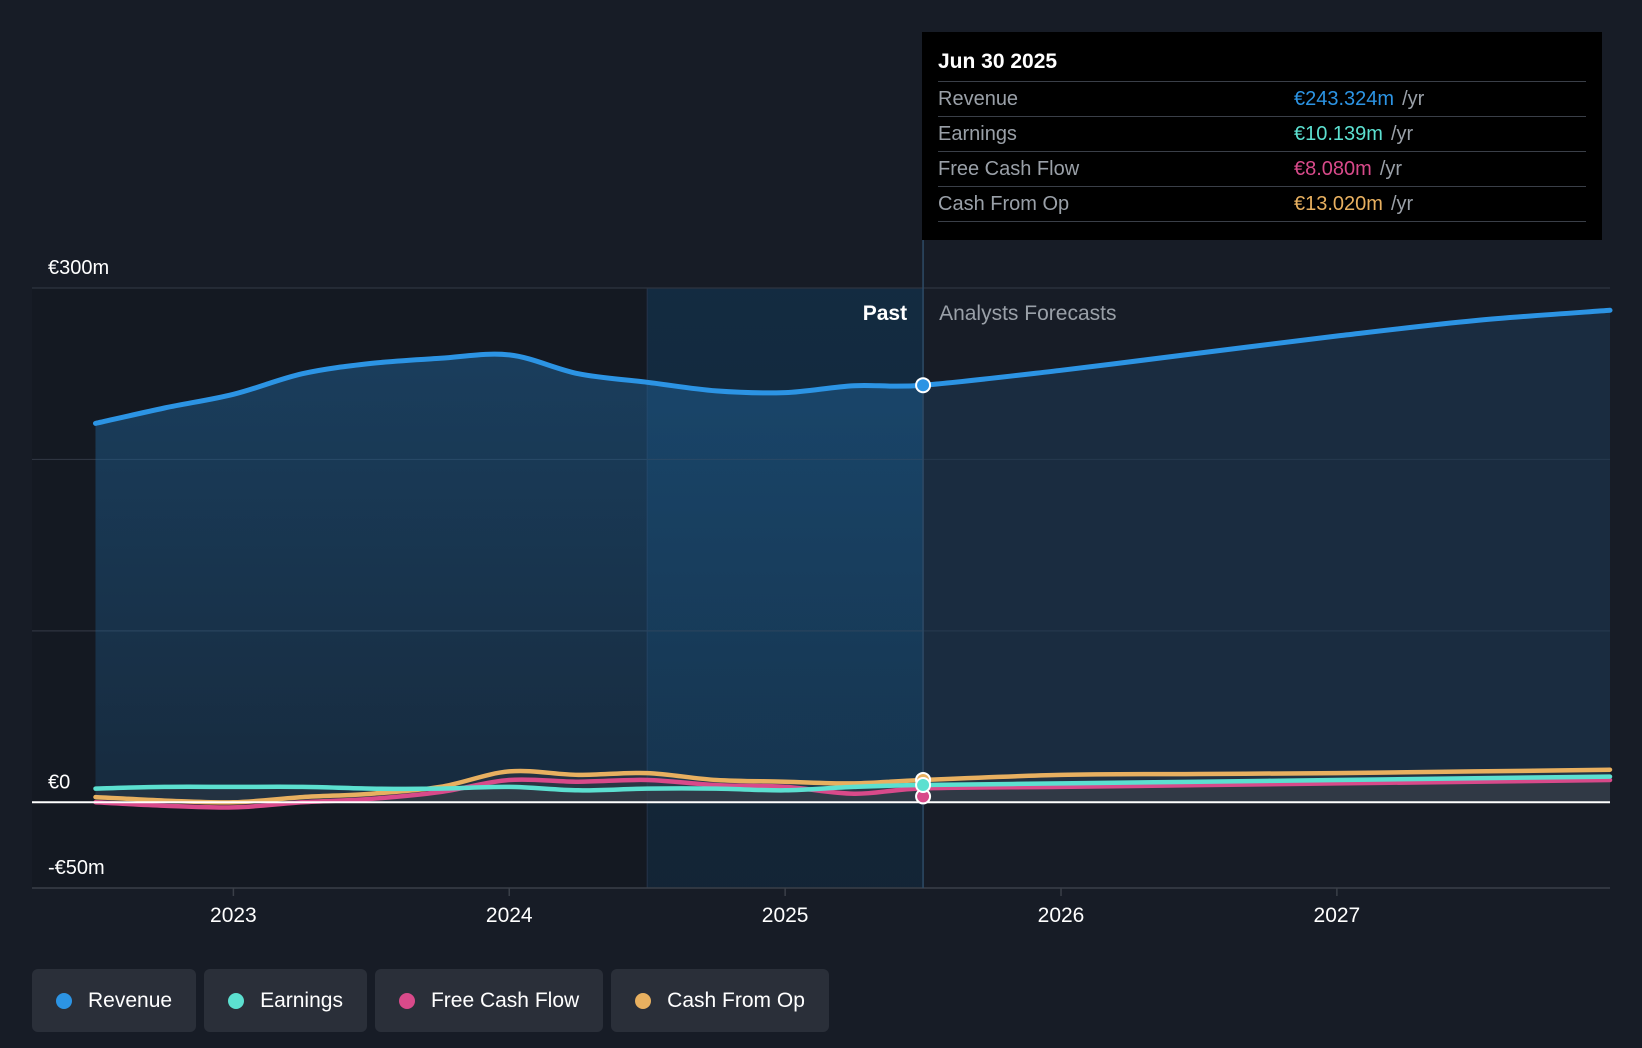 The height and width of the screenshot is (1048, 1642). I want to click on legend-label: Free Cash Flow, so click(505, 1000).